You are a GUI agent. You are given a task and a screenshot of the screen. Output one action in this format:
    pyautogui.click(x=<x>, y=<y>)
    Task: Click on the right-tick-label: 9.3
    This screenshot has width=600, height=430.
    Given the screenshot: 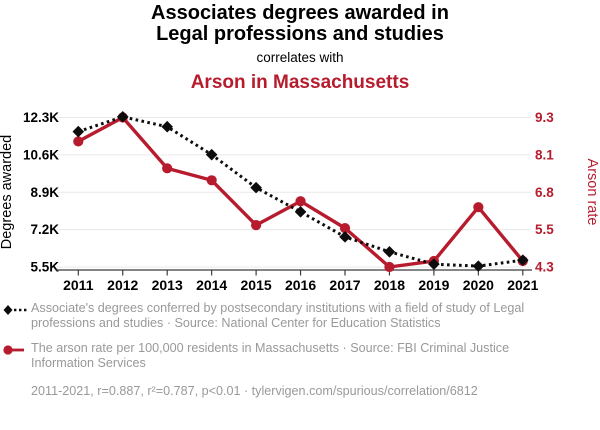 What is the action you would take?
    pyautogui.click(x=544, y=117)
    